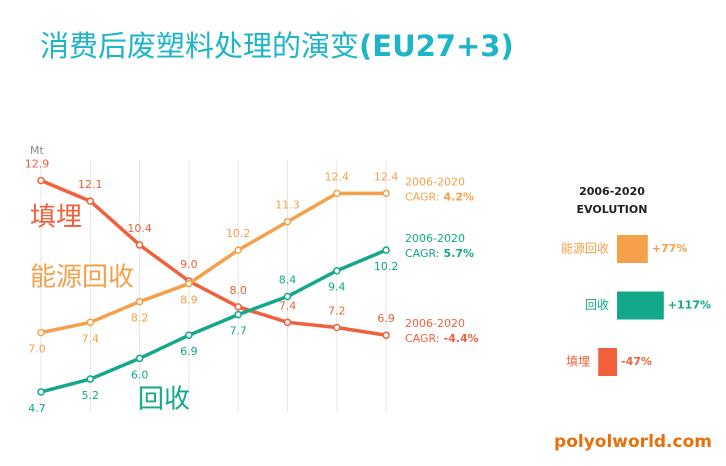 The width and height of the screenshot is (726, 466). What do you see at coordinates (636, 361) in the screenshot?
I see `value-label: -47%` at bounding box center [636, 361].